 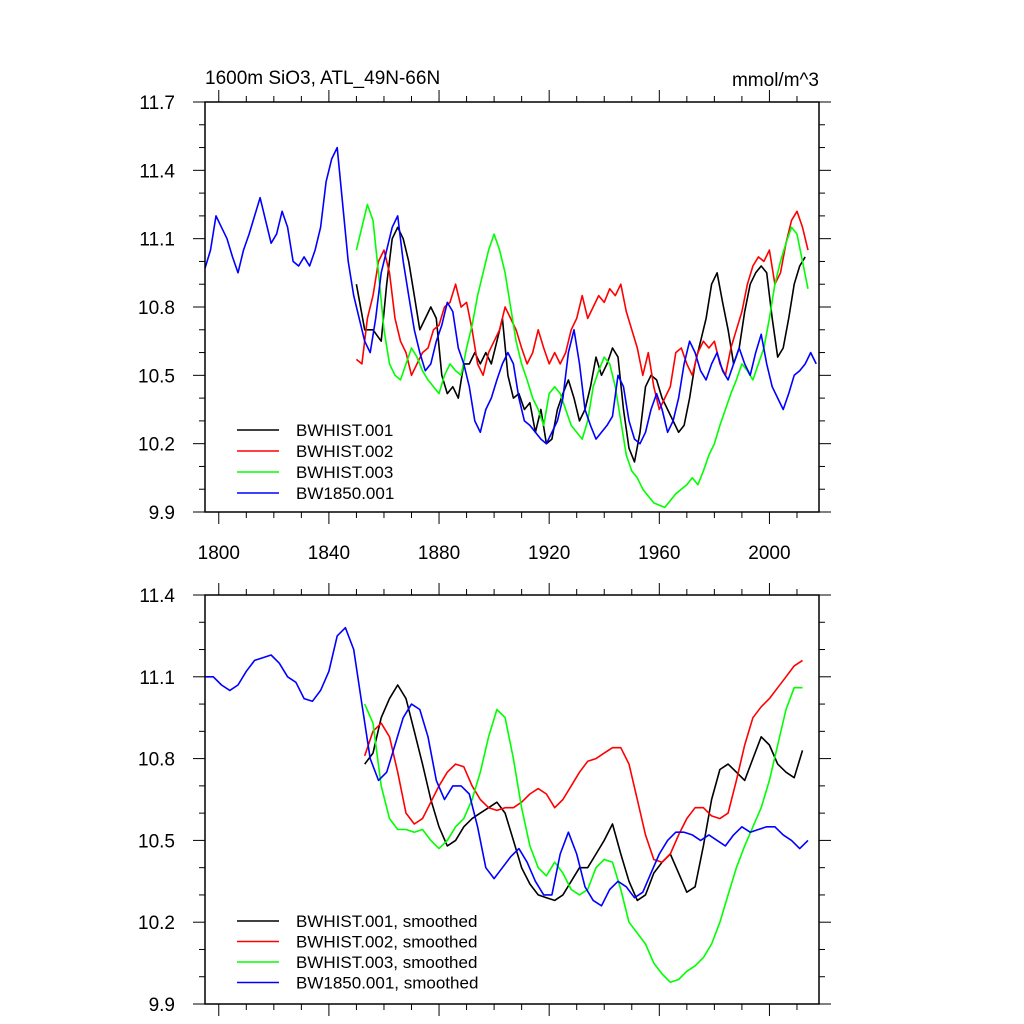 I want to click on top-y-tick-label: 10.8, so click(x=156, y=308).